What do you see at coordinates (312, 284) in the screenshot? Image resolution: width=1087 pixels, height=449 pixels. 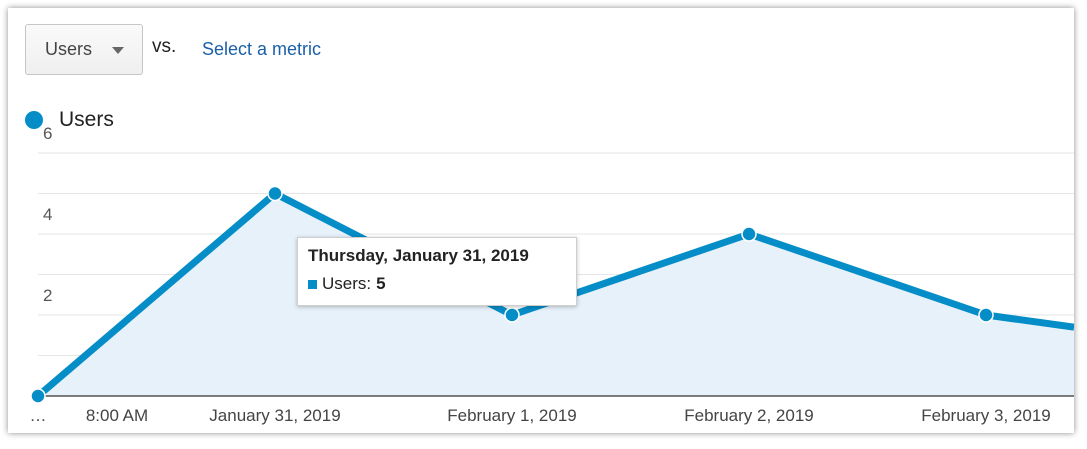 I see `tooltip-swatch-icon` at bounding box center [312, 284].